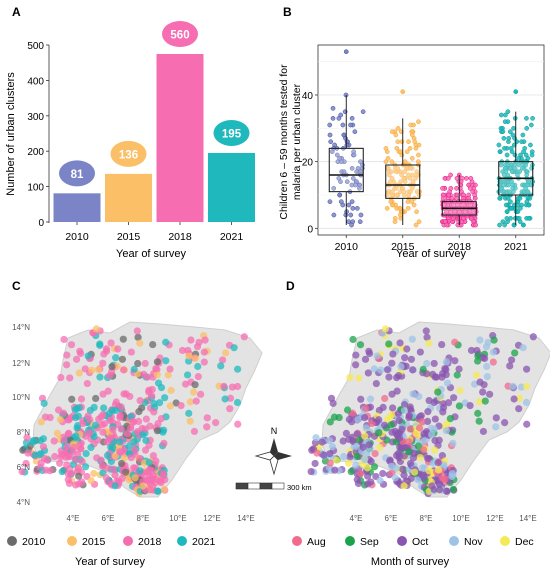 This screenshot has height=572, width=550. What do you see at coordinates (473, 542) in the screenshot?
I see `legend-label-nov: Nov` at bounding box center [473, 542].